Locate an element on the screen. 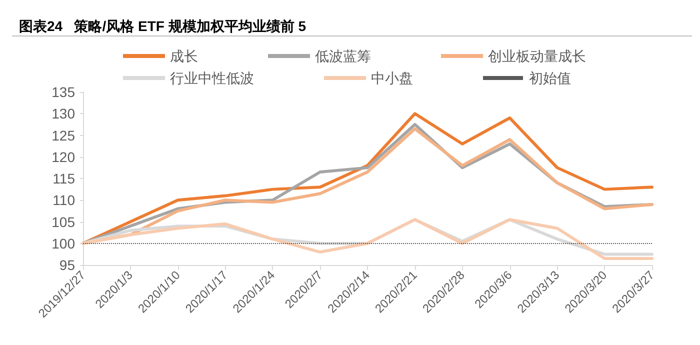 The height and width of the screenshot is (345, 700). legend-label: 中小盘 is located at coordinates (392, 78).